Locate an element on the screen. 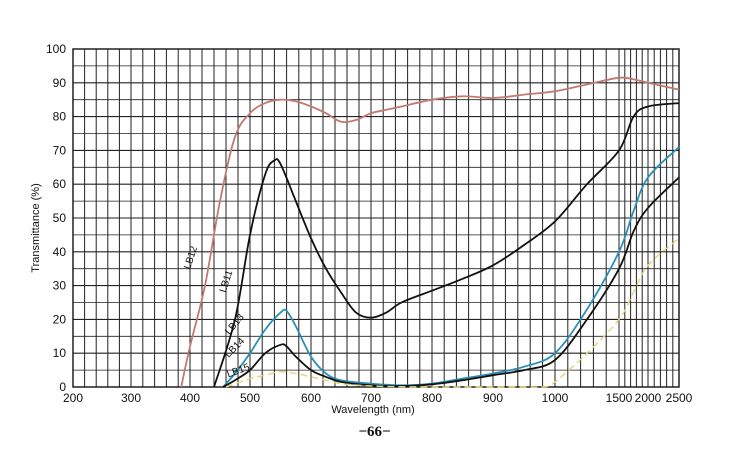  x-tick-label: 1000 is located at coordinates (555, 398).